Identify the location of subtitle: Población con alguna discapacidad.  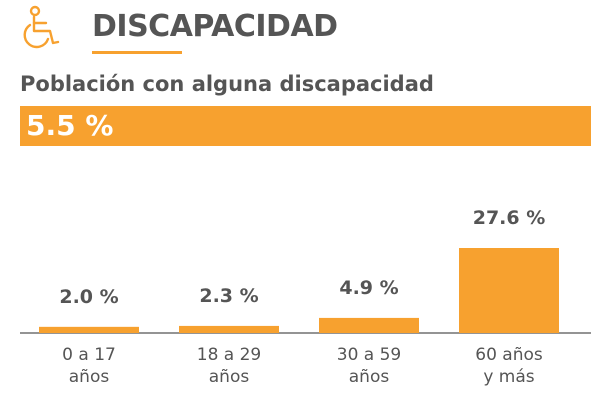
(227, 84).